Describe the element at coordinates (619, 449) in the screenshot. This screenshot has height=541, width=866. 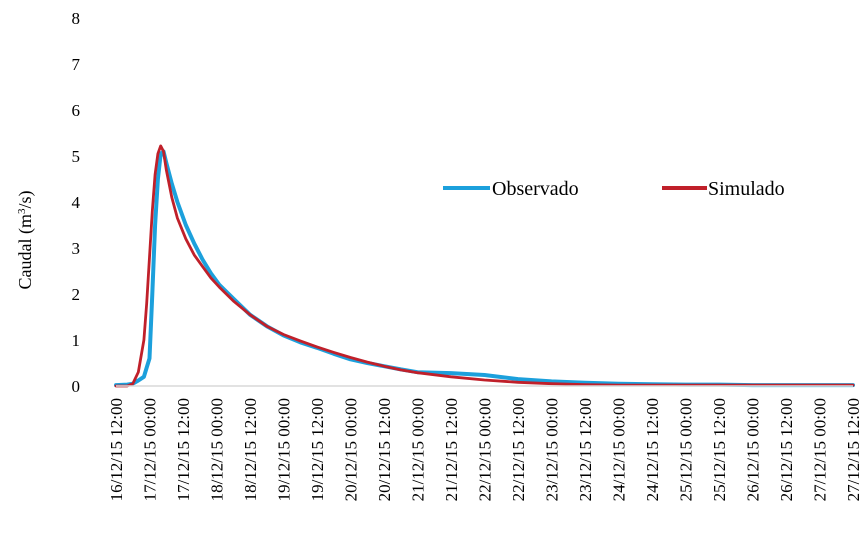
I see `x-tick-label: 24/12/15 00:00` at that location.